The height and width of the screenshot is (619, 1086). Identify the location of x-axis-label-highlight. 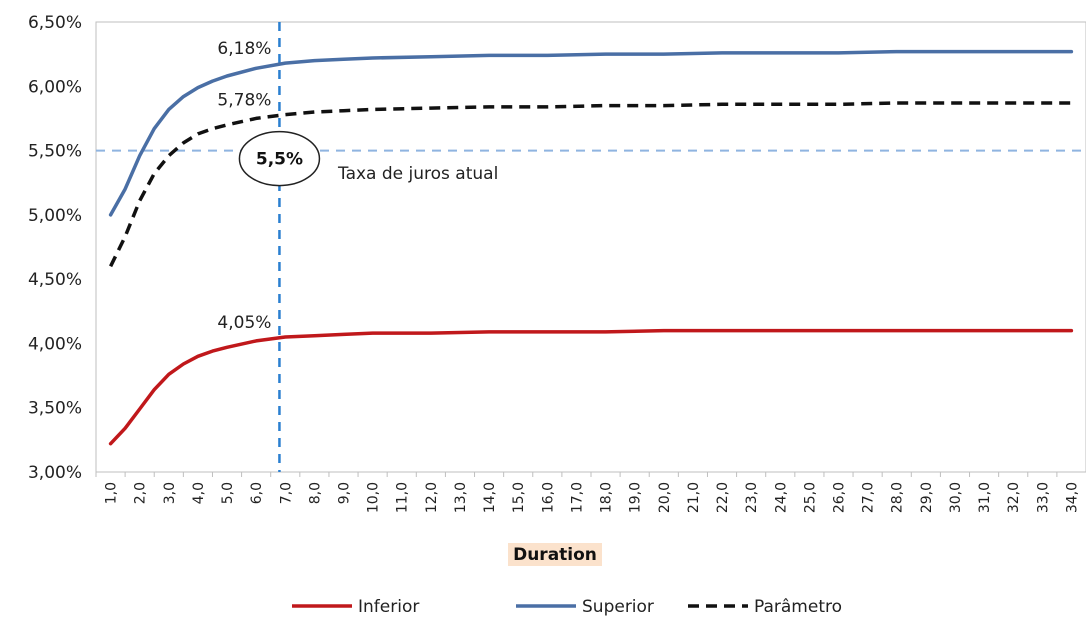
(555, 554).